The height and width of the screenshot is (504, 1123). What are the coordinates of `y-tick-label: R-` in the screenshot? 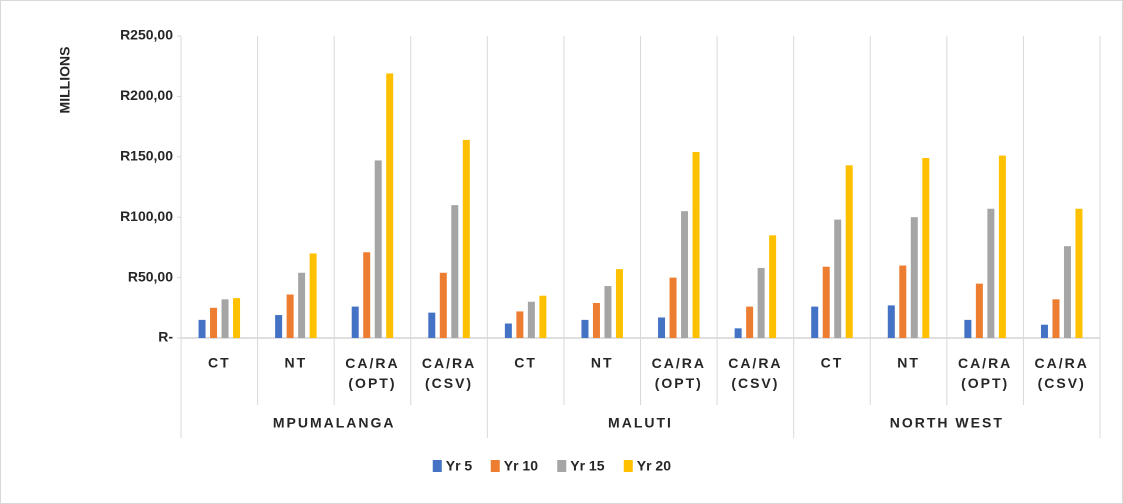 It's located at (165, 337).